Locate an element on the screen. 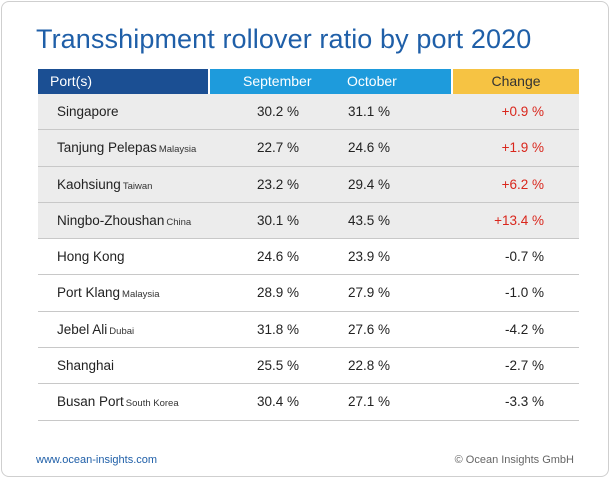 The width and height of the screenshot is (612, 480). port-cell: Hong Kong is located at coordinates (91, 257).